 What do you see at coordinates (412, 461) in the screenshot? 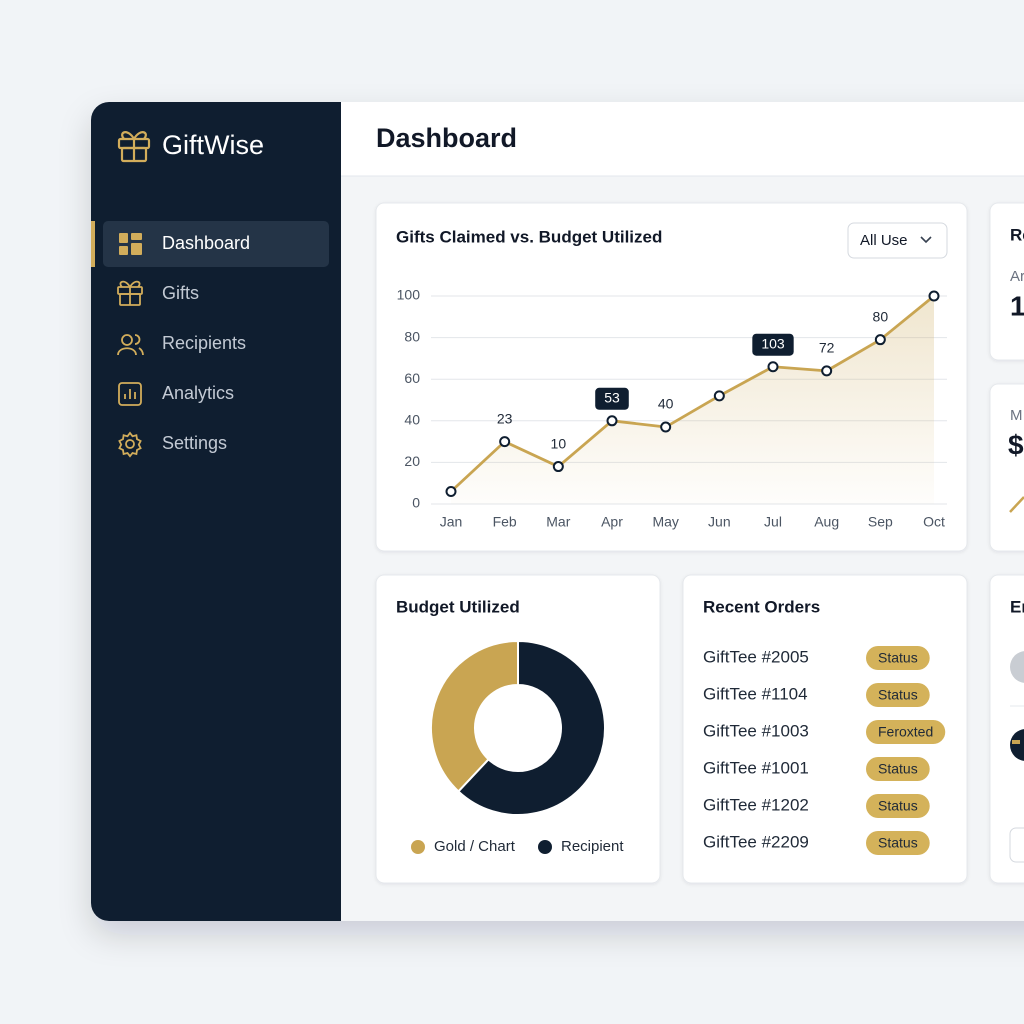
I see `y-tick-label: 20` at bounding box center [412, 461].